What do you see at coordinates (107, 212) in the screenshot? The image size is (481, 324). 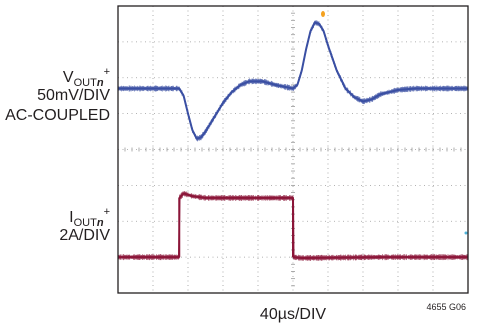 I see `iout-label-sup: +` at bounding box center [107, 212].